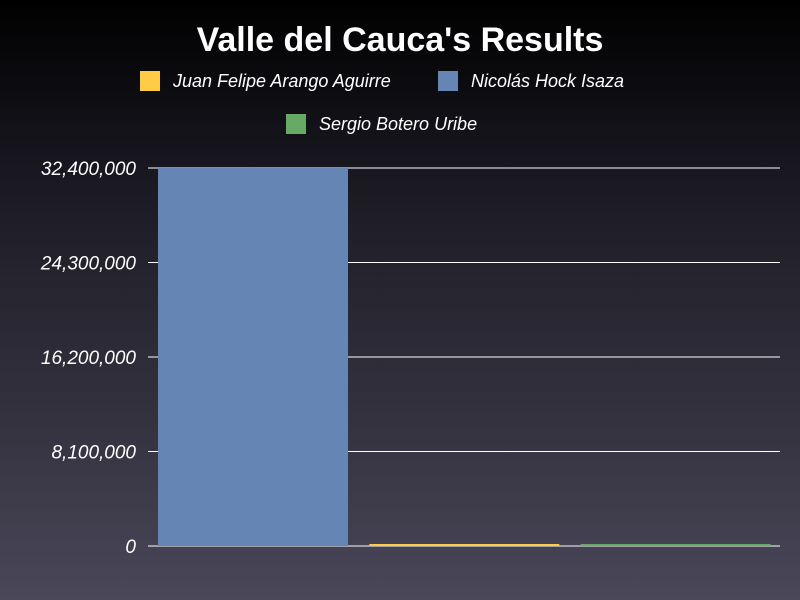  I want to click on y-tick-label: 24,300,000, so click(88, 264).